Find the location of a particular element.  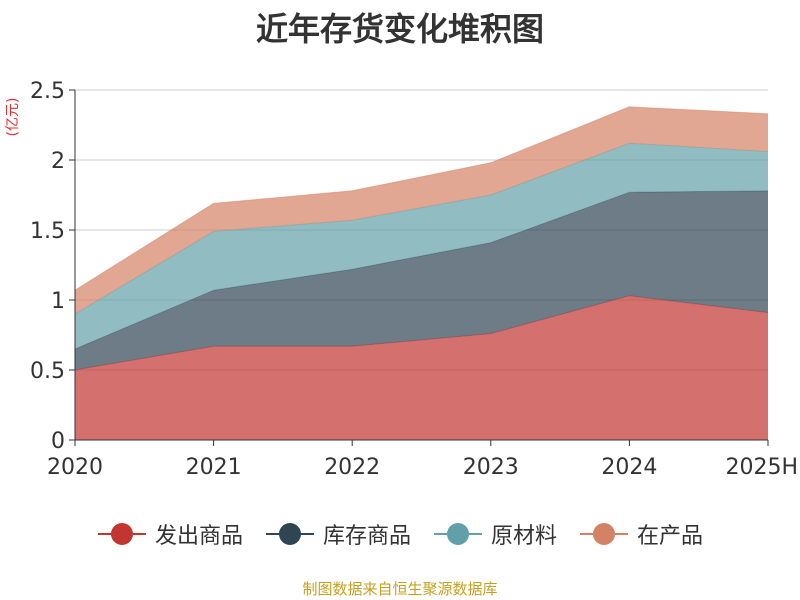

x-tick-label: 2022 is located at coordinates (352, 467).